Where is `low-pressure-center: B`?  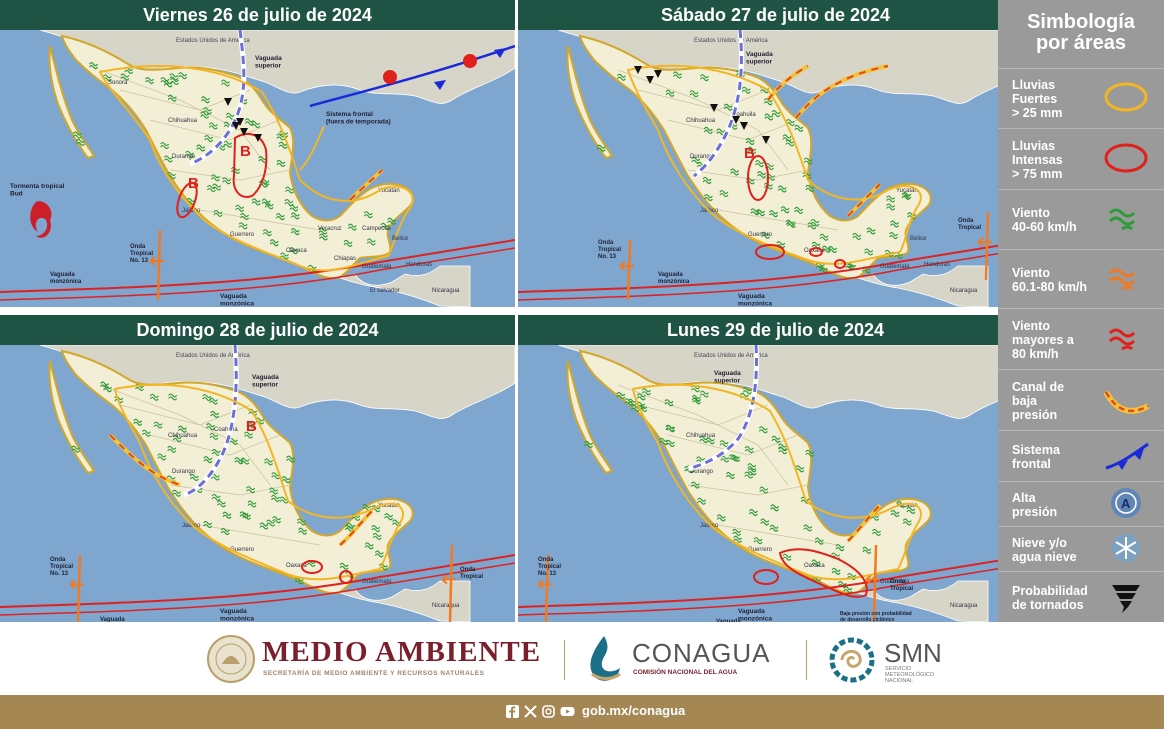 low-pressure-center: B is located at coordinates (749, 153).